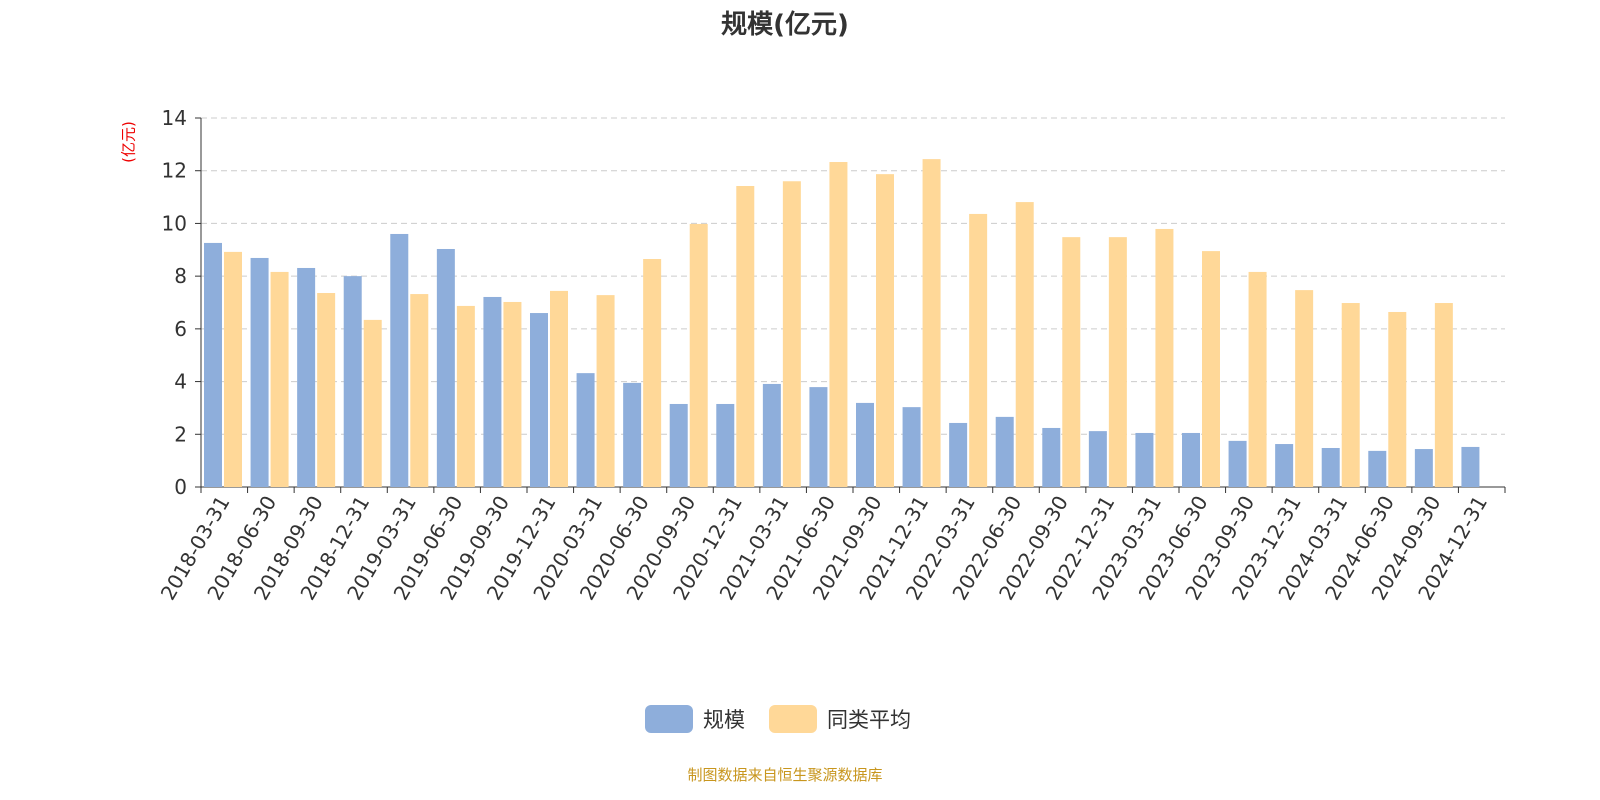 This screenshot has height=800, width=1600. I want to click on y-tick-label: 12, so click(174, 171).